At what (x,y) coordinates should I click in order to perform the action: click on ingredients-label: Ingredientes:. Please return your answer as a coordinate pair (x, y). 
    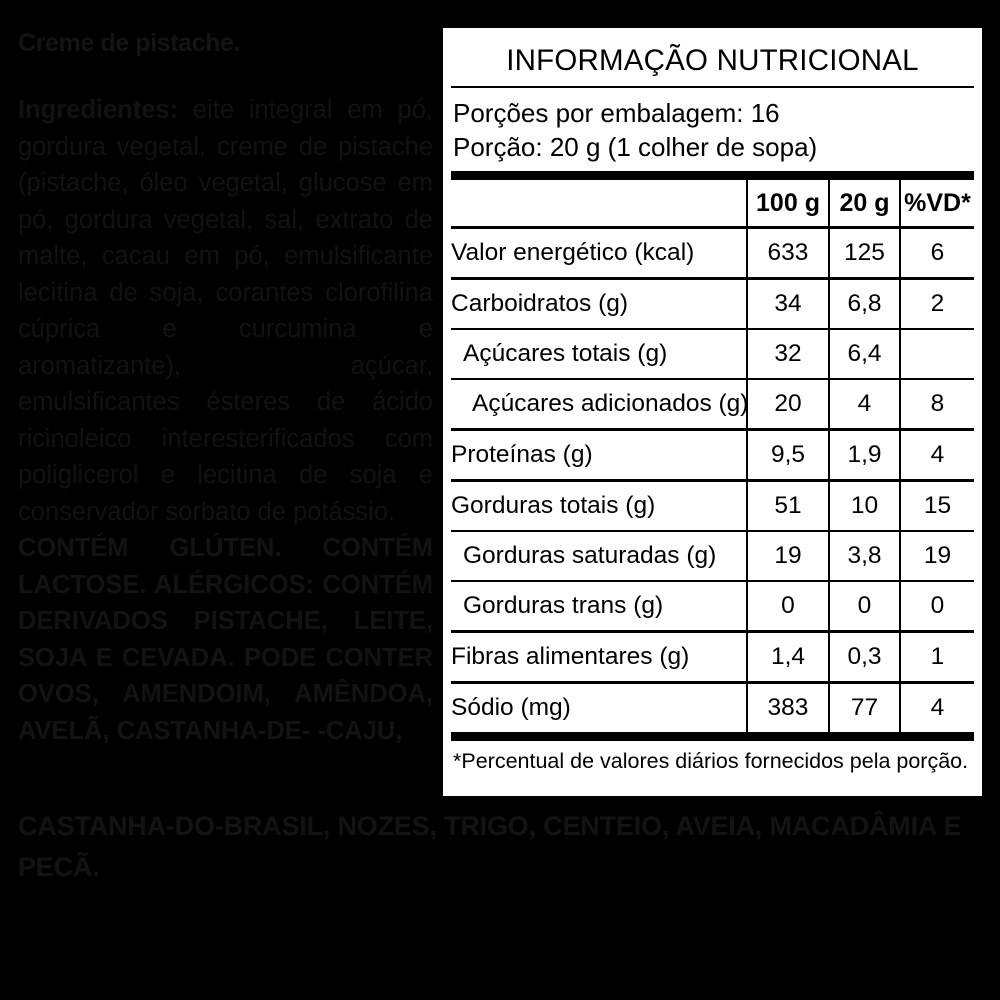
    Looking at the image, I should click on (98, 110).